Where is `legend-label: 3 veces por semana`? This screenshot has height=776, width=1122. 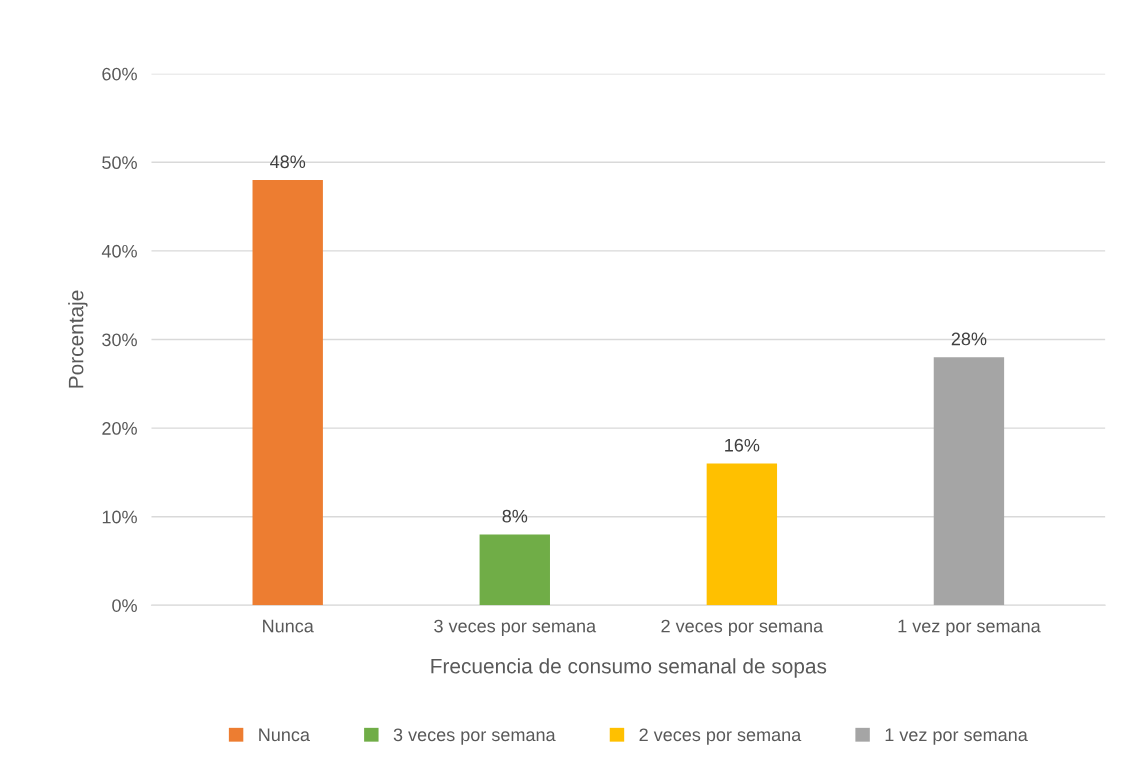 legend-label: 3 veces por semana is located at coordinates (474, 736).